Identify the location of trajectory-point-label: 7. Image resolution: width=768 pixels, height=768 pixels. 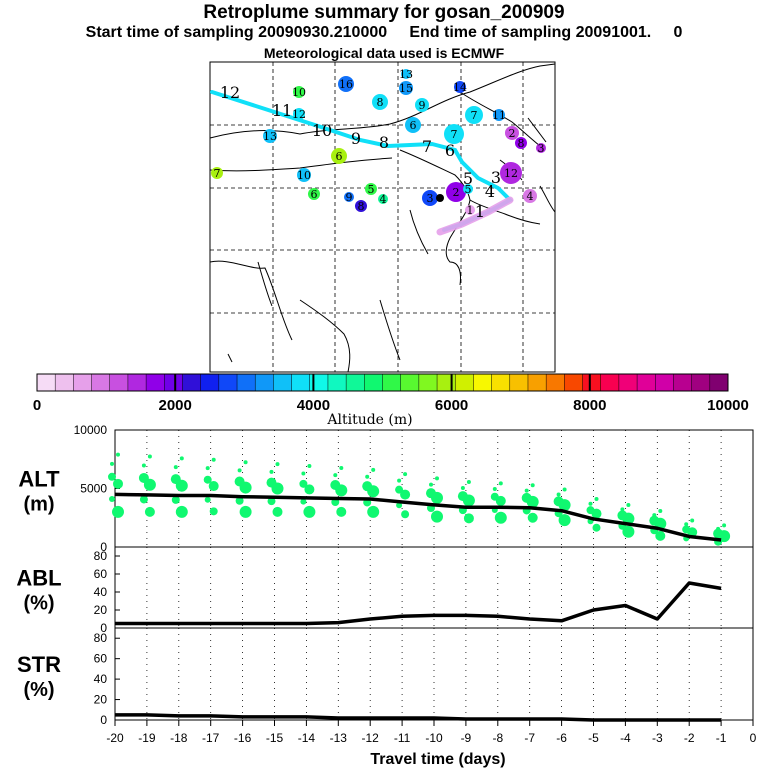
(454, 134).